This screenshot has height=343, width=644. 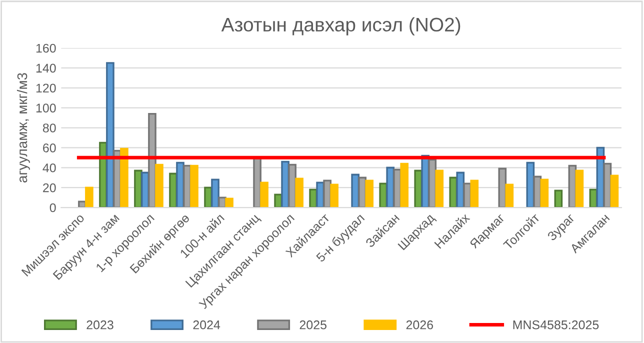 What do you see at coordinates (340, 26) in the screenshot?
I see `chart-title: Азотын давхар исэл (NO2)` at bounding box center [340, 26].